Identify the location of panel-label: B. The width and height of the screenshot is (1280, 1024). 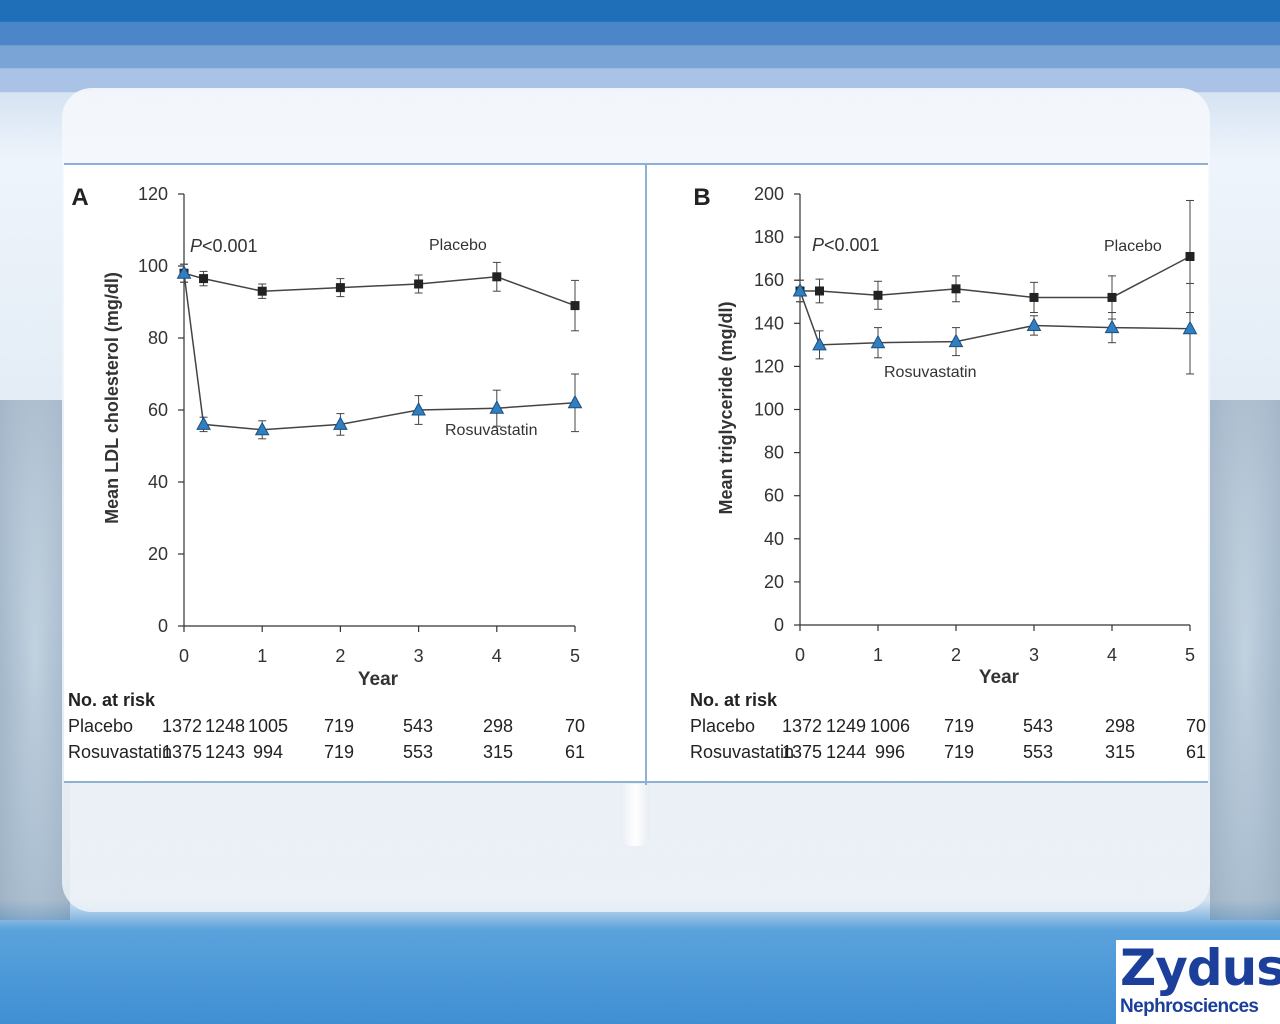
(701, 197).